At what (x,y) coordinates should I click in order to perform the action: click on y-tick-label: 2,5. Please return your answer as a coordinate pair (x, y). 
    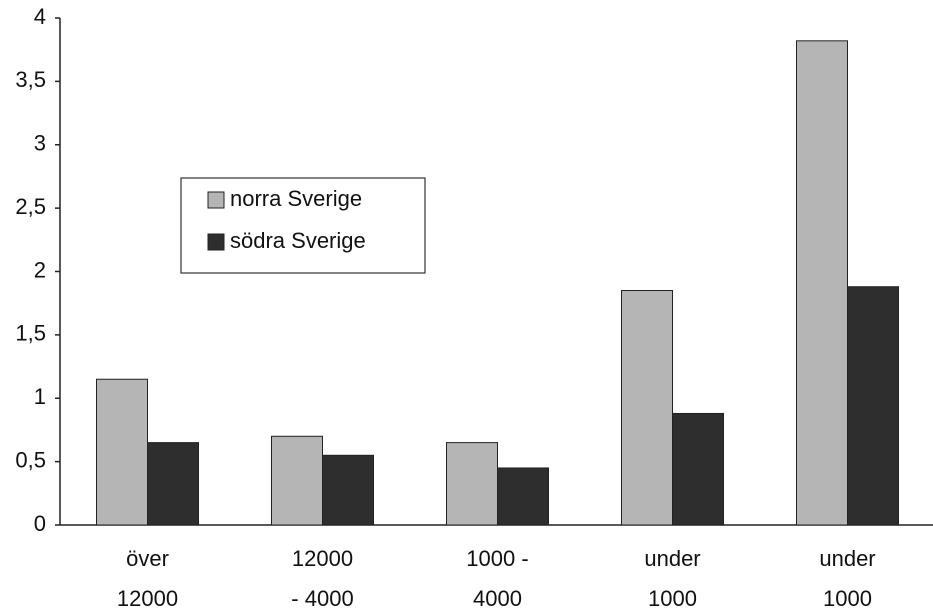
    Looking at the image, I should click on (30, 206).